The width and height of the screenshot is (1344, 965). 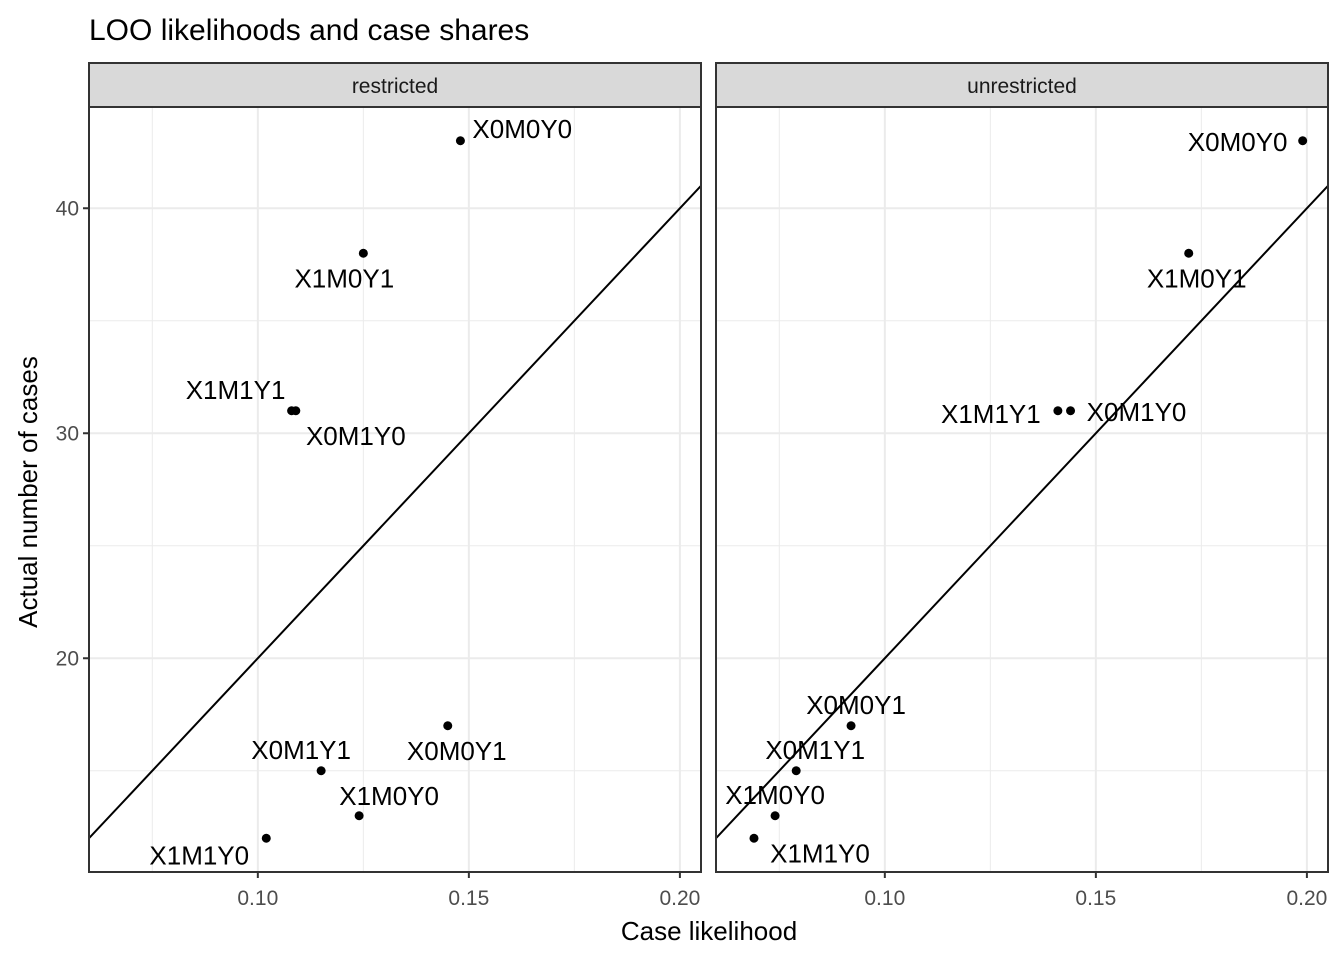 What do you see at coordinates (67, 208) in the screenshot?
I see `y-tick-label: 40` at bounding box center [67, 208].